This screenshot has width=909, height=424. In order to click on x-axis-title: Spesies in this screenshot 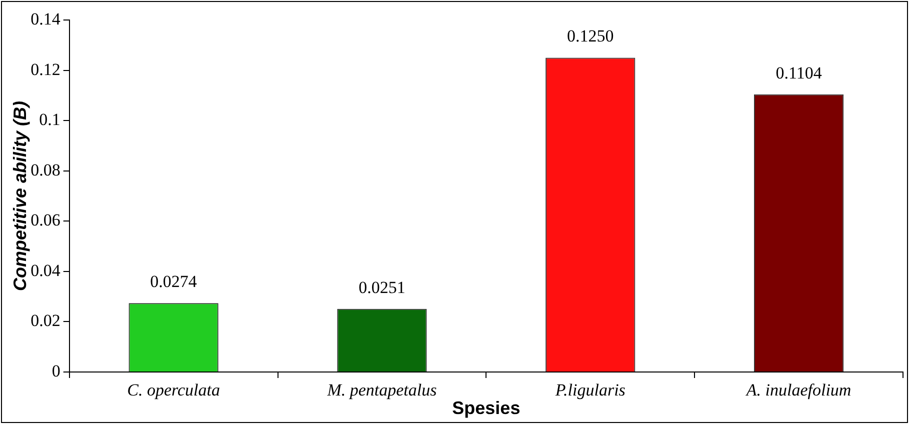, I will do `click(486, 408)`.